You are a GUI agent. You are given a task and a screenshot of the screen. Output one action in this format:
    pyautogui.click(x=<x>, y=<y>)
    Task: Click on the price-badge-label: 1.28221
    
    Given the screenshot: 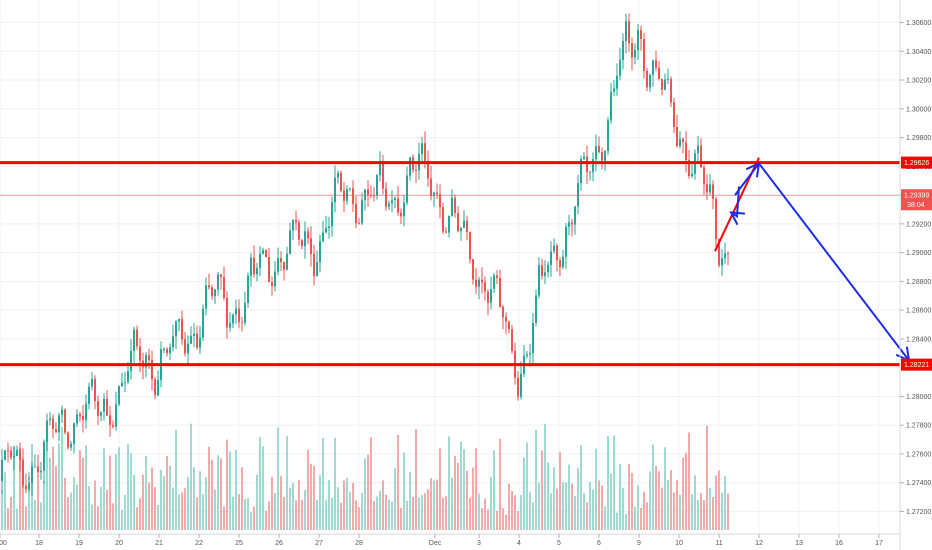 What is the action you would take?
    pyautogui.click(x=916, y=365)
    